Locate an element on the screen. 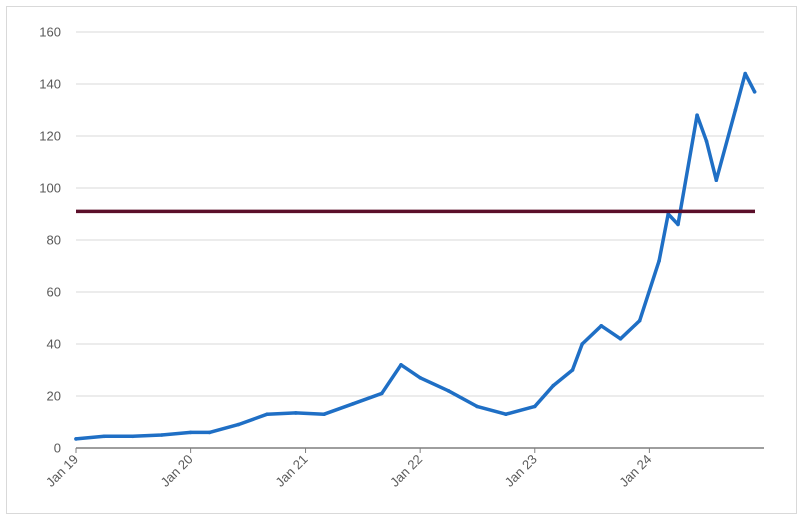 The width and height of the screenshot is (805, 522). y-tick-label: 120 is located at coordinates (50, 136).